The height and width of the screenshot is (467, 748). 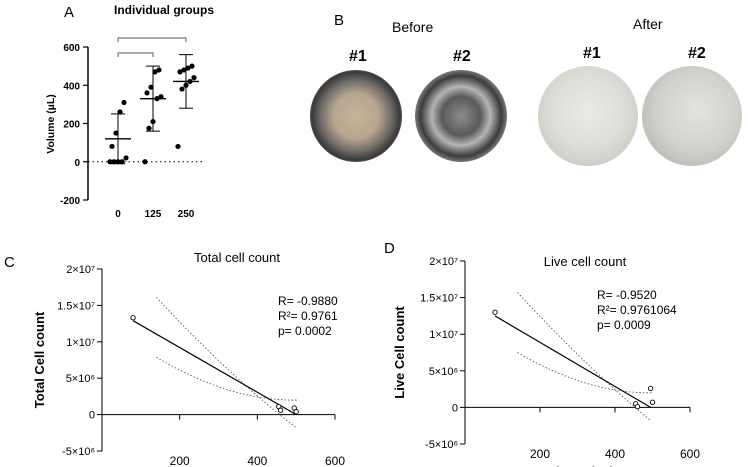 What do you see at coordinates (71, 86) in the screenshot?
I see `y-tick-label: 400` at bounding box center [71, 86].